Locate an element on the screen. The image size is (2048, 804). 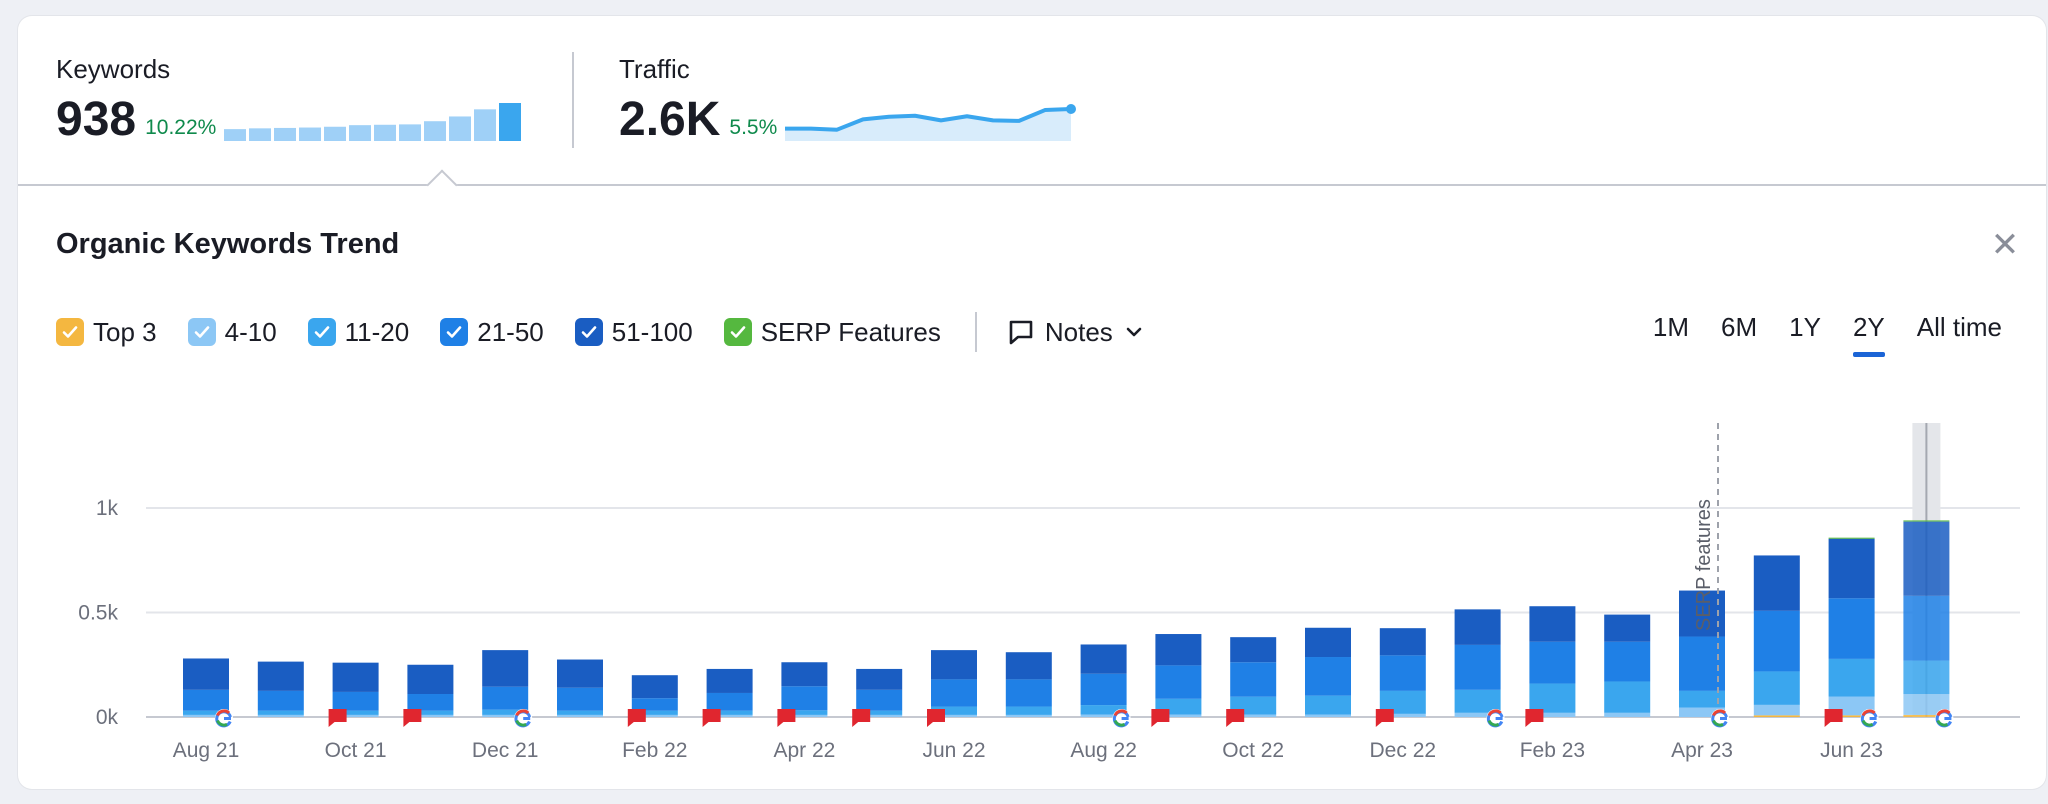
notes-label: Notes is located at coordinates (1078, 331).